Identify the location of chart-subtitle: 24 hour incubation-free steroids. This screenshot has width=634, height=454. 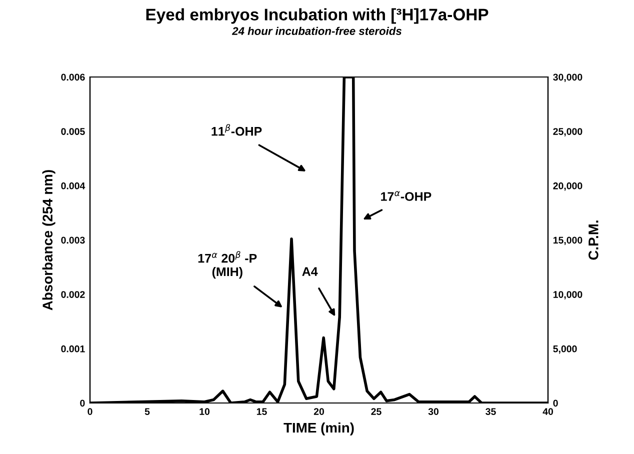
(317, 30).